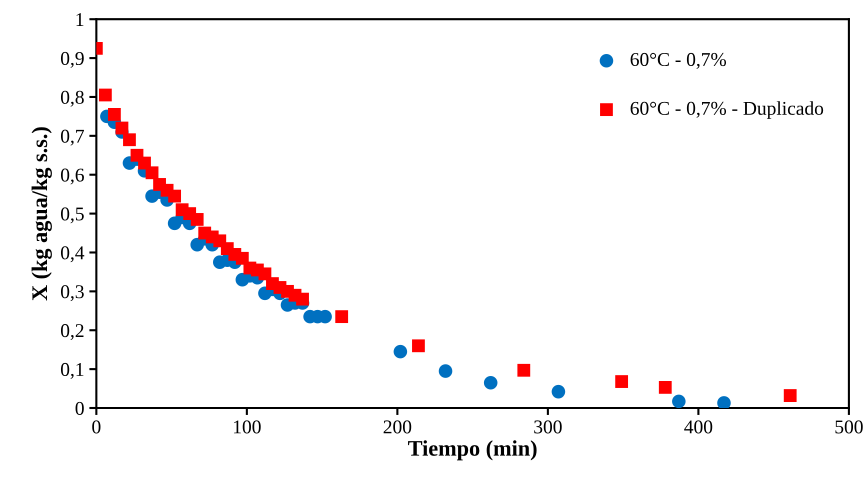 The width and height of the screenshot is (868, 480). What do you see at coordinates (849, 427) in the screenshot?
I see `x-tick-label: 500` at bounding box center [849, 427].